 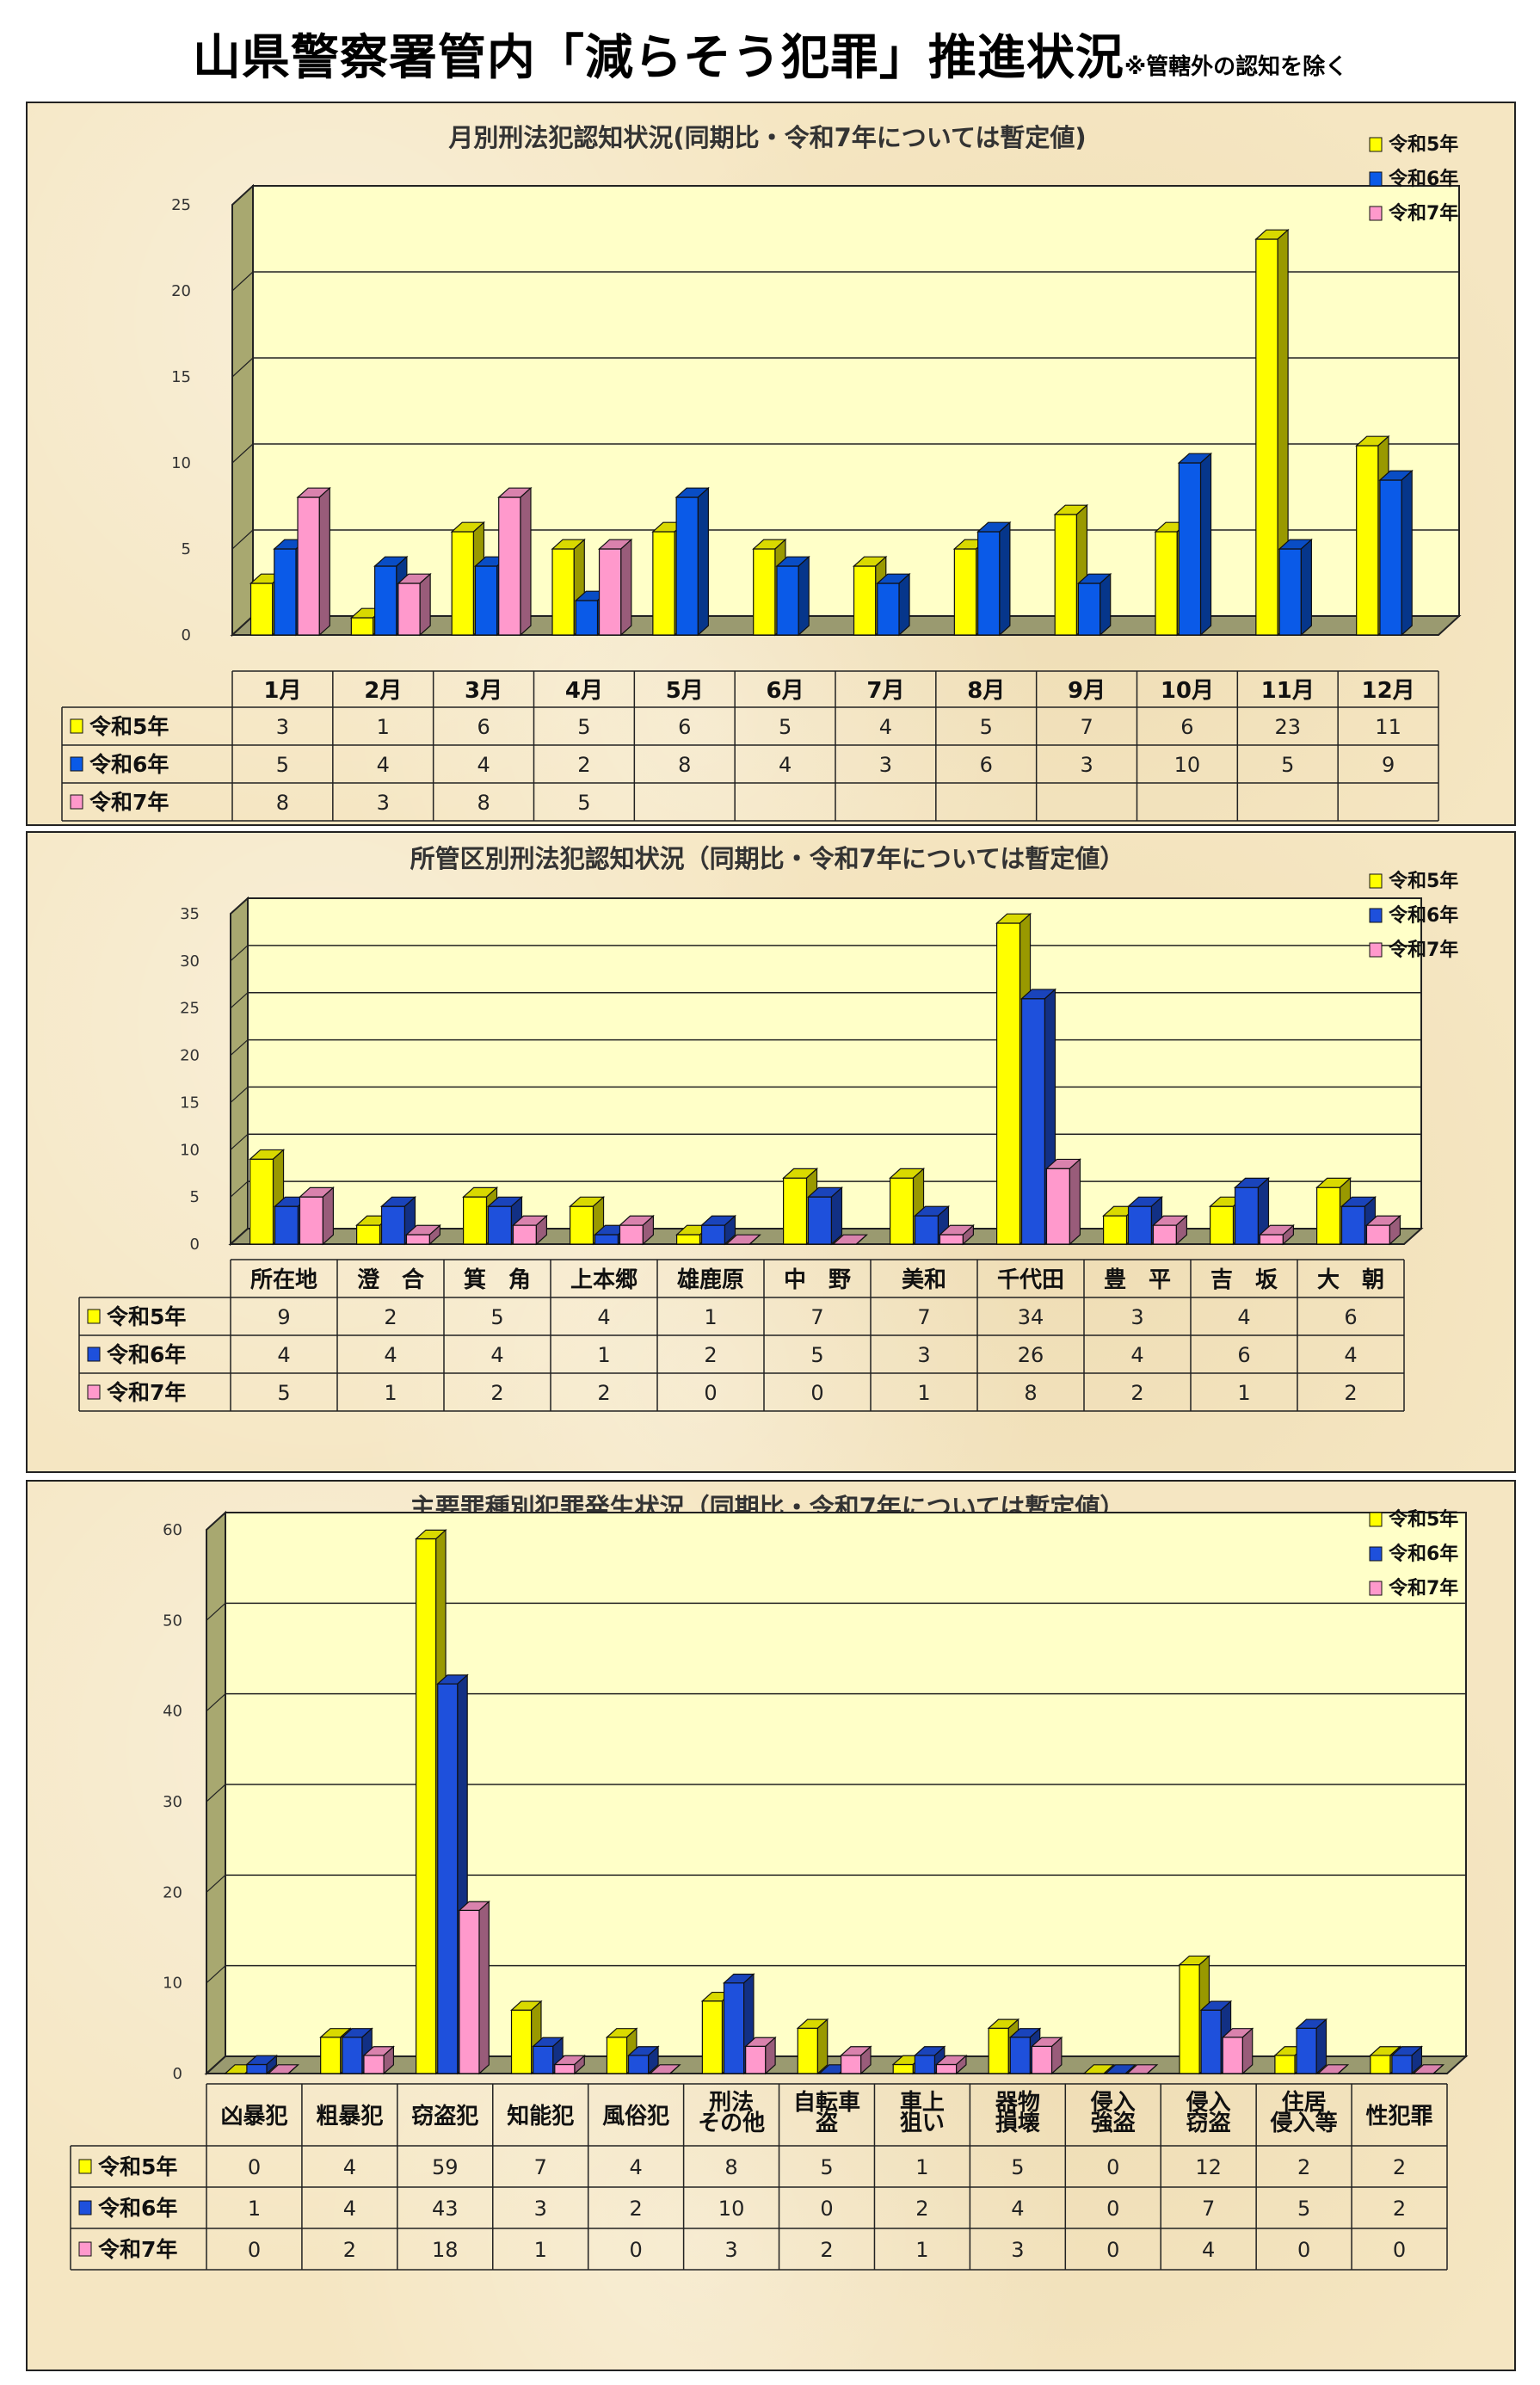 I want to click on x-tick-label: 8月, so click(x=986, y=691).